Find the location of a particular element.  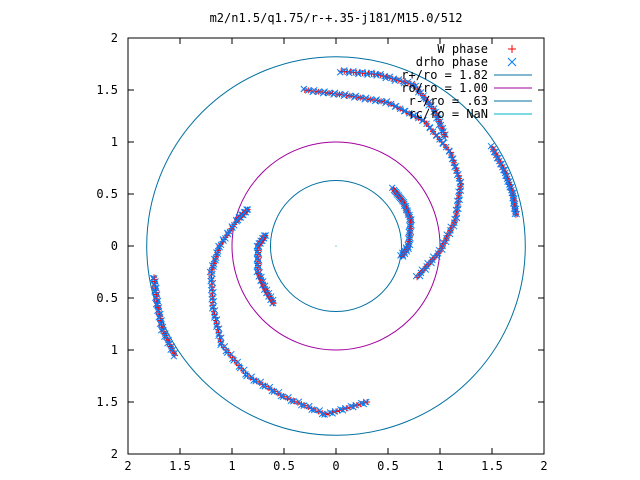

legend-label: W phase is located at coordinates (462, 49).